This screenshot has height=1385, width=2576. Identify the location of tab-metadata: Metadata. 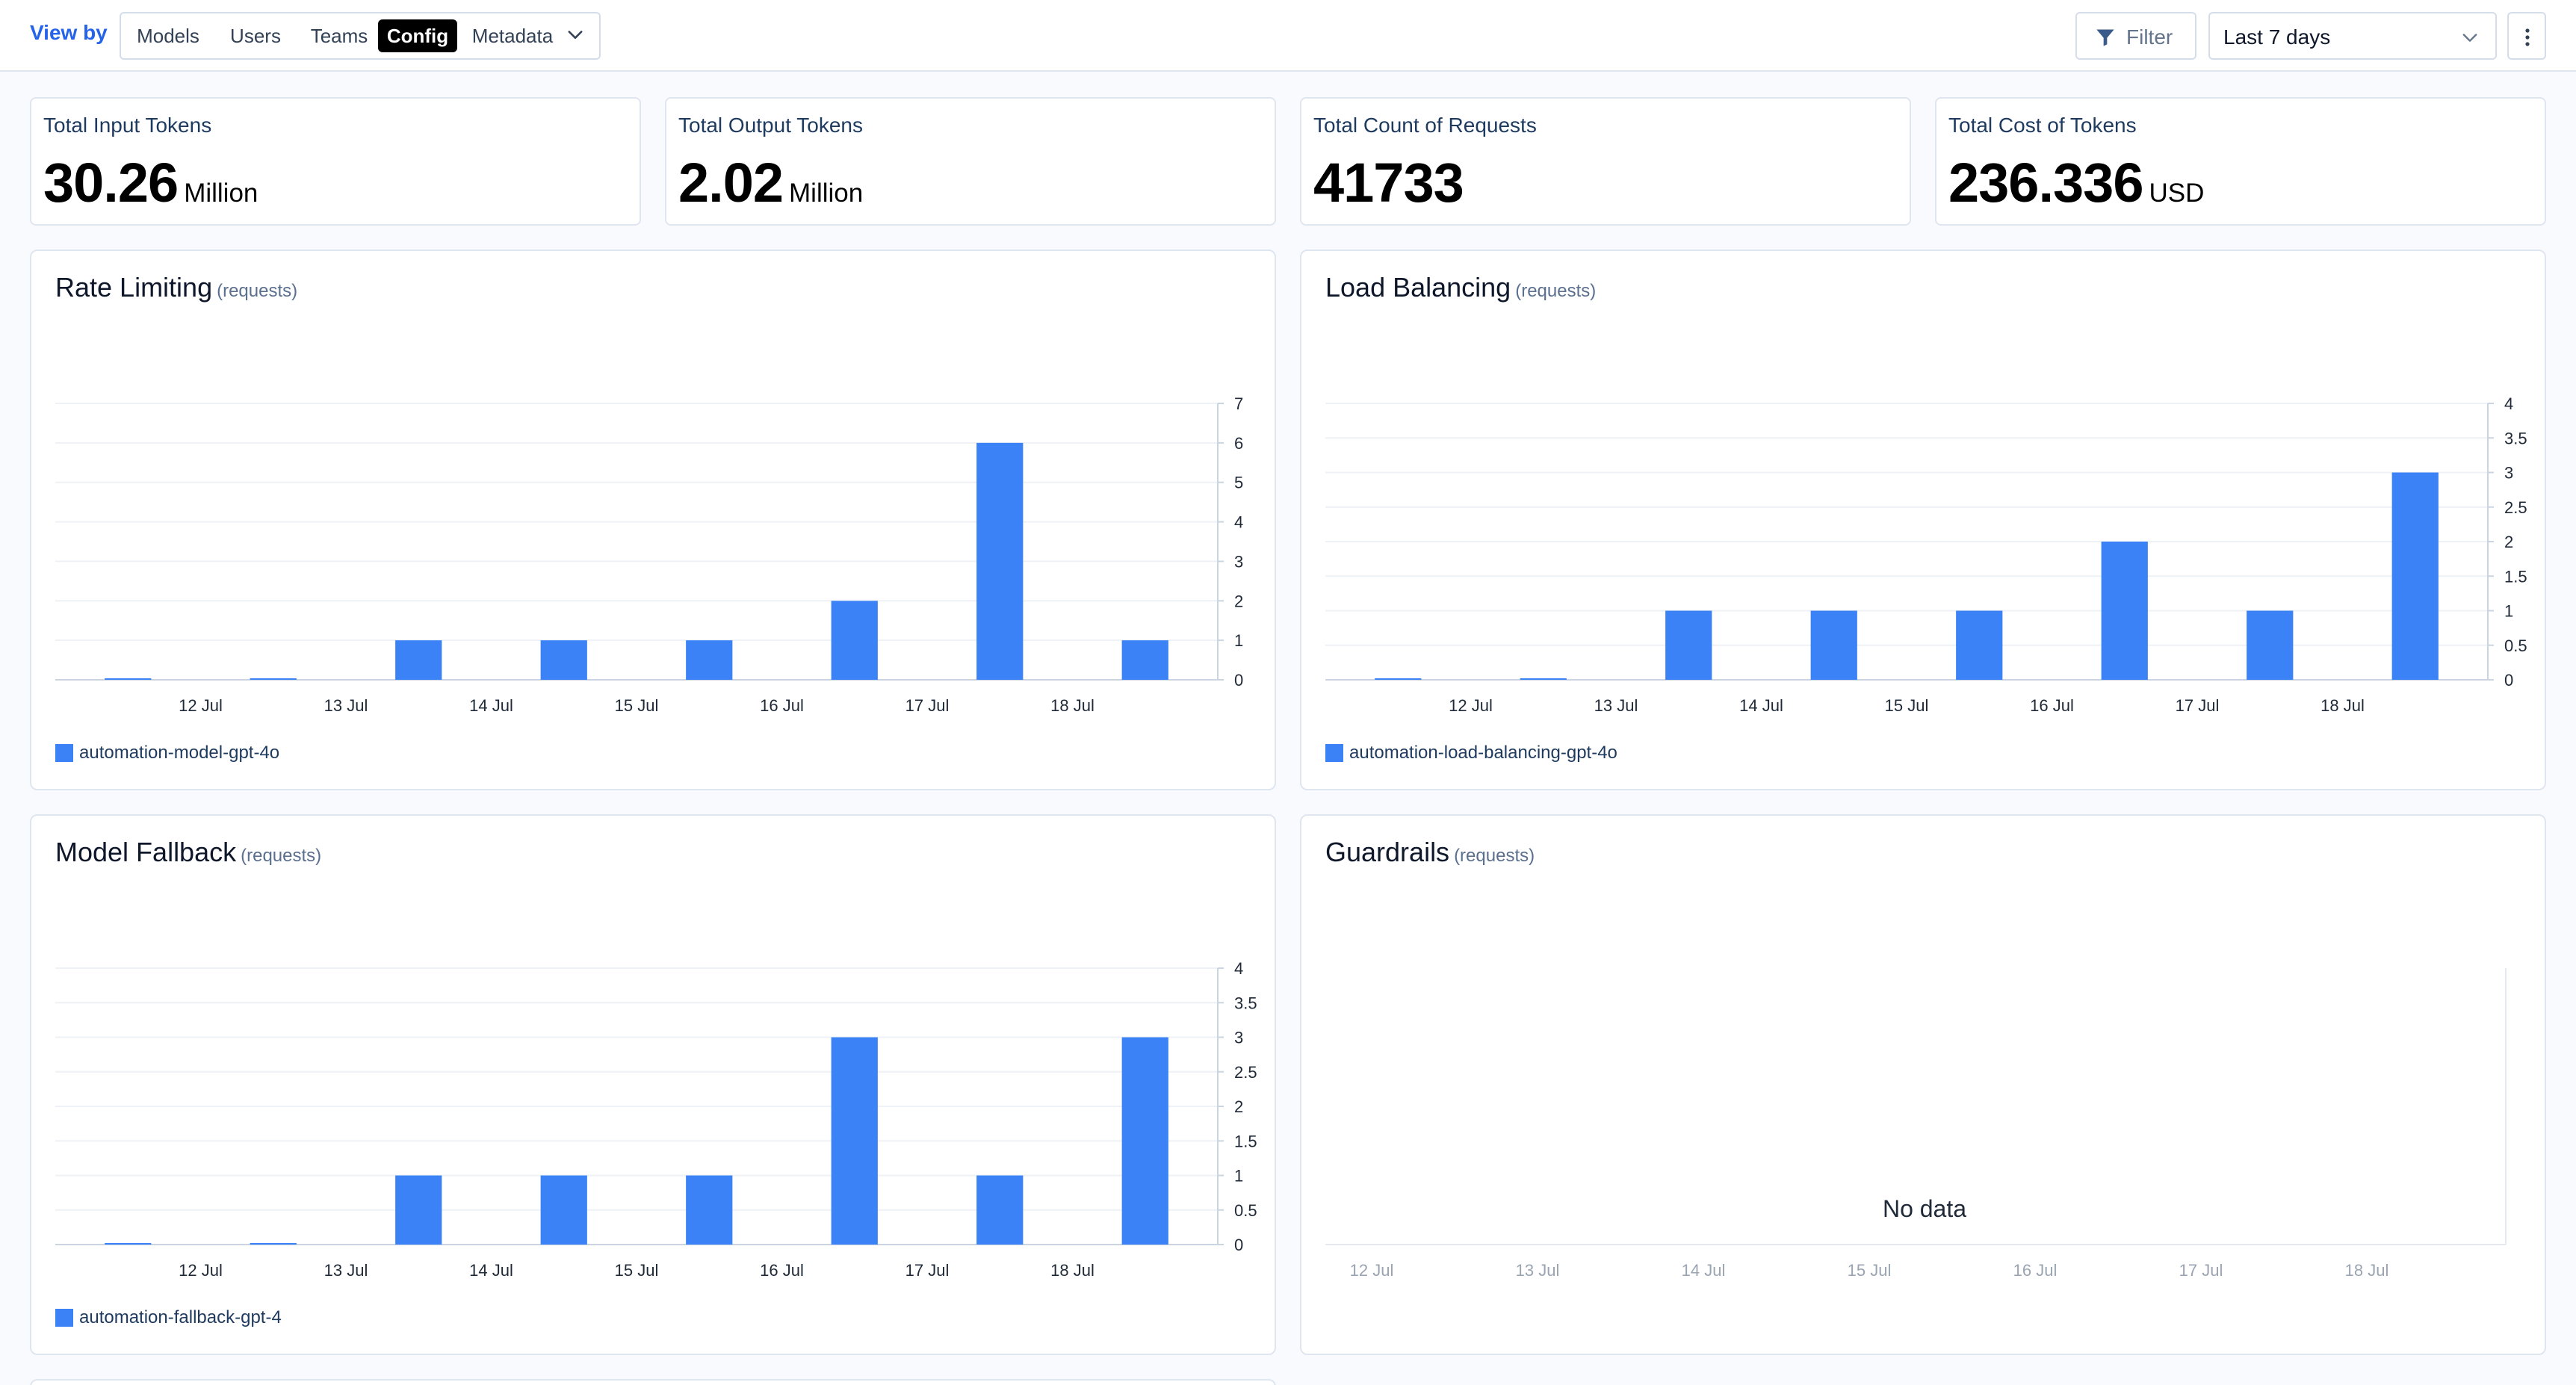
(512, 36).